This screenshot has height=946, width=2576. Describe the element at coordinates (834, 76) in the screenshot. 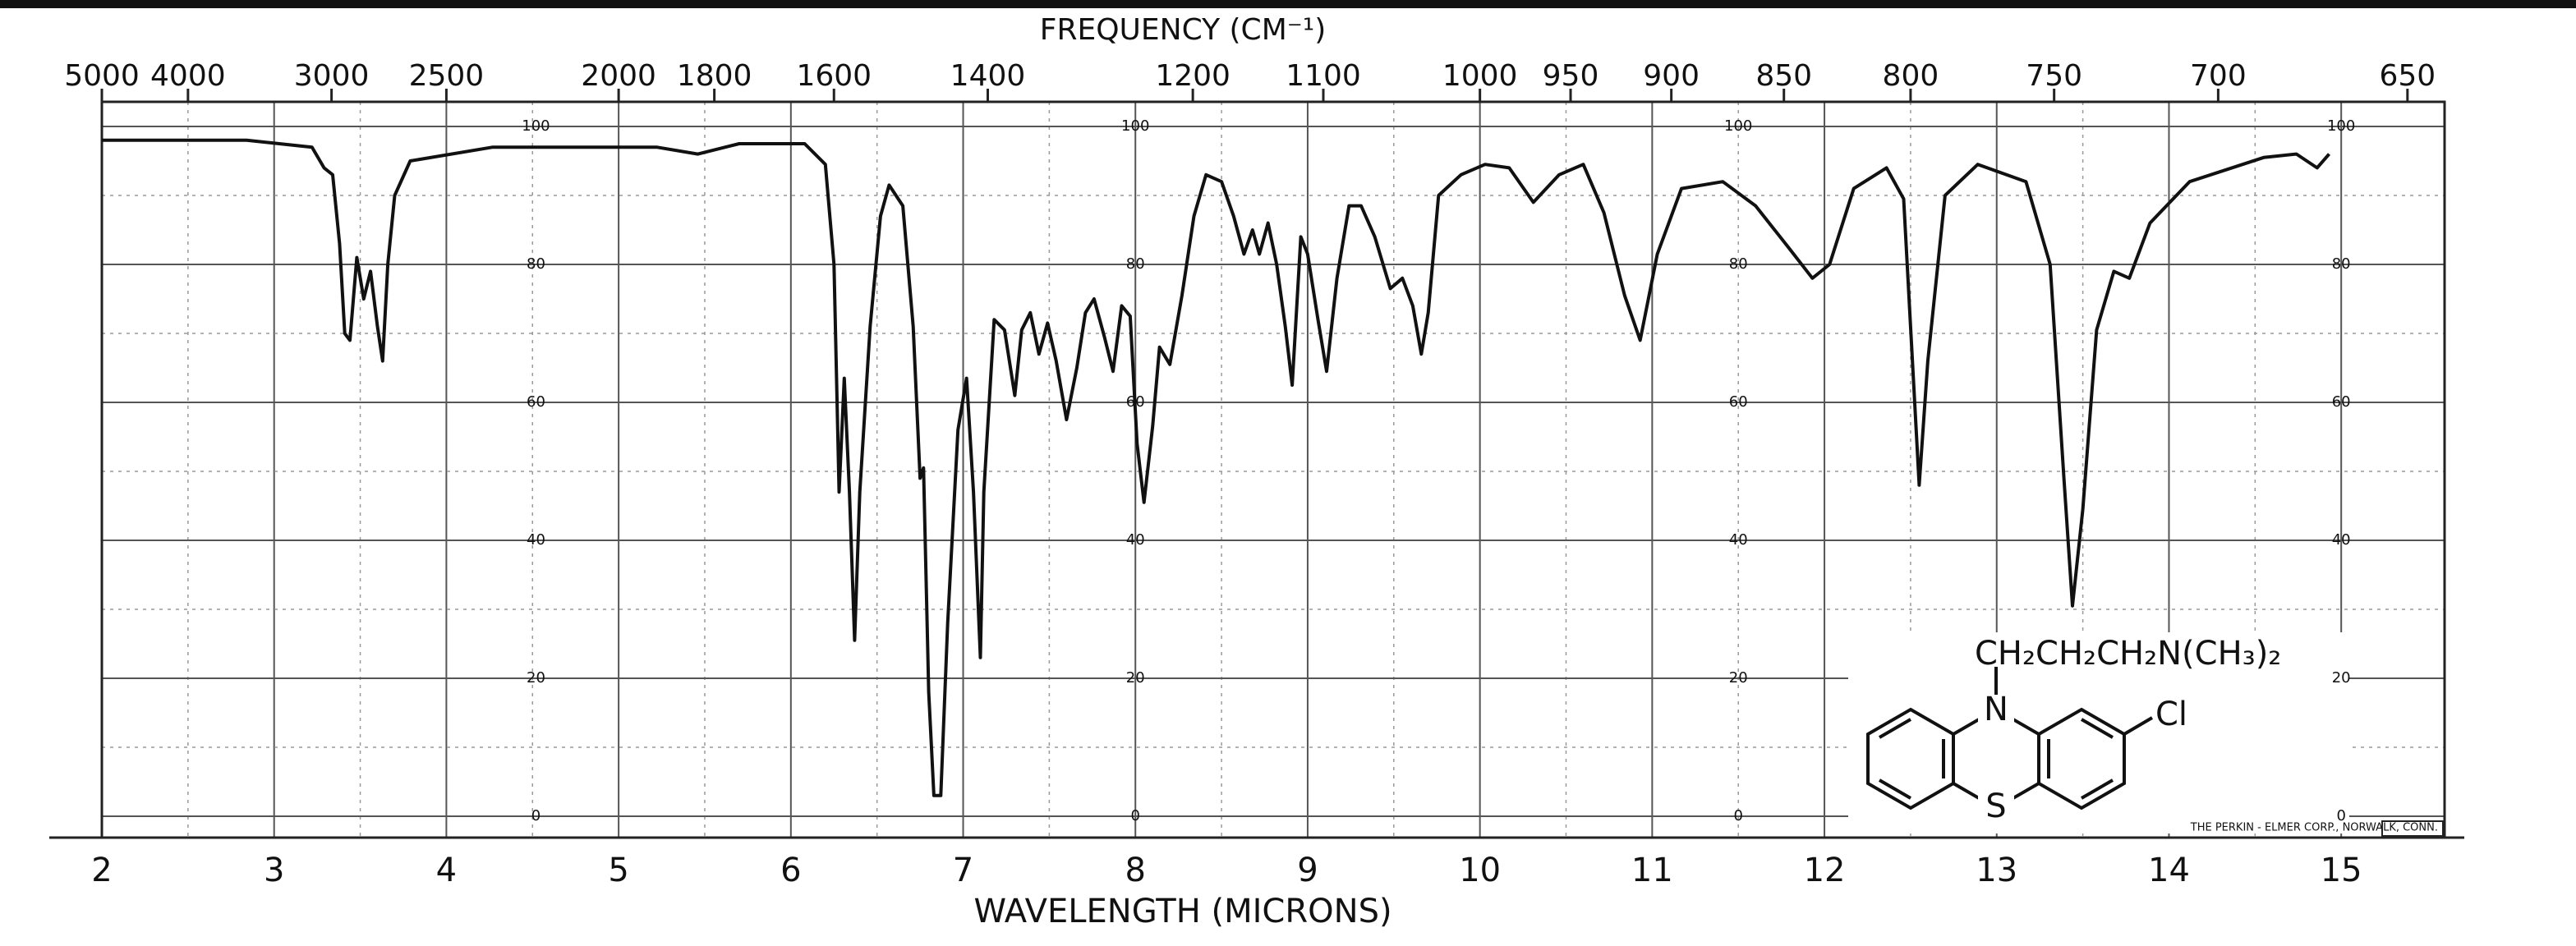

I see `x2-tick-label: 1600` at that location.